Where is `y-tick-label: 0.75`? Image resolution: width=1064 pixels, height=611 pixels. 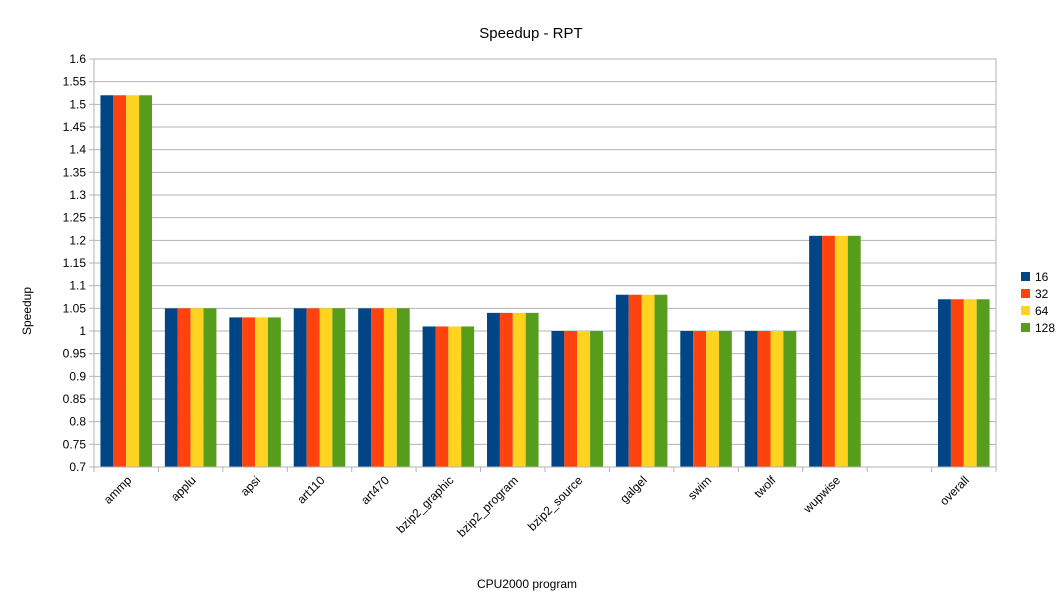 y-tick-label: 0.75 is located at coordinates (75, 444).